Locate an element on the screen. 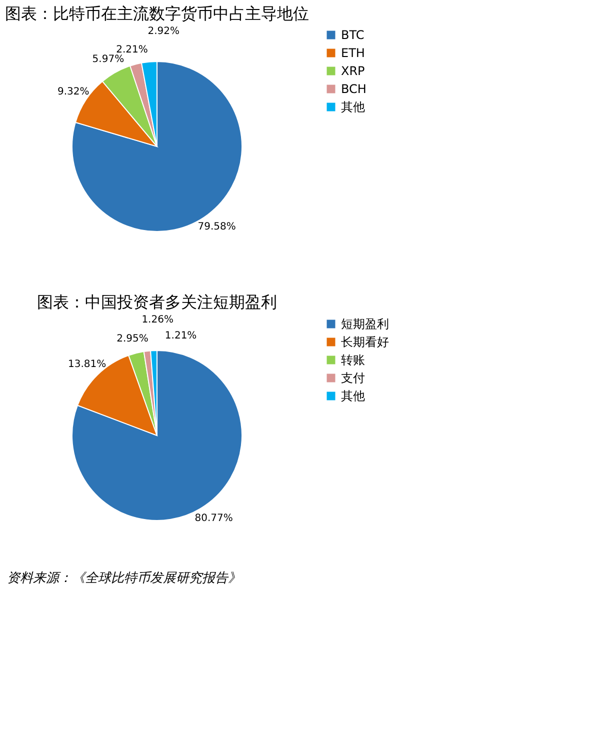 The width and height of the screenshot is (600, 730). data-label: 5.97% is located at coordinates (108, 60).